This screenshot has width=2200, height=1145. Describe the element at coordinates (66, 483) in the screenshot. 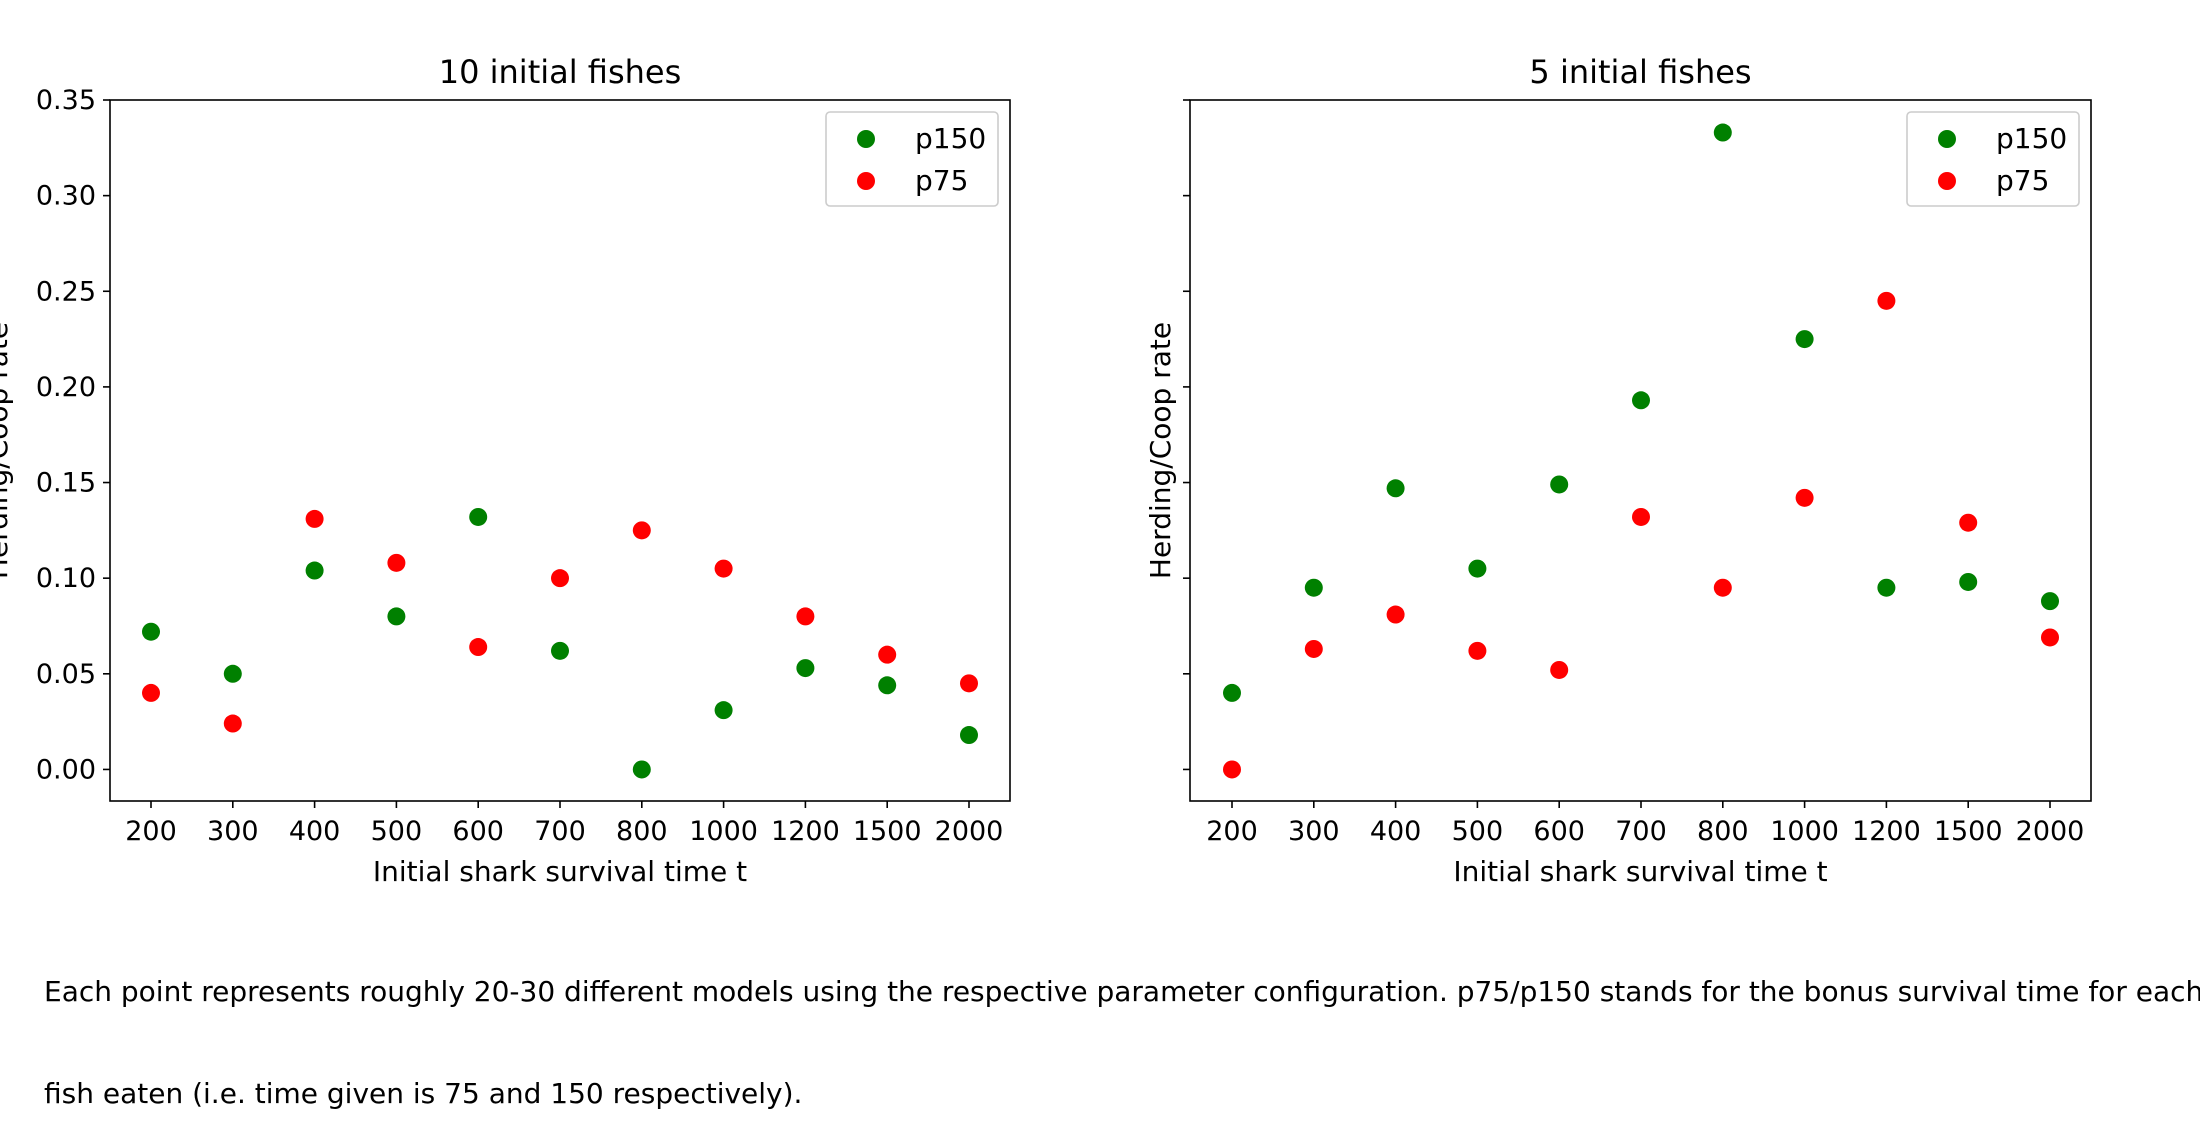

I see `y-tick-label: 0.15` at that location.